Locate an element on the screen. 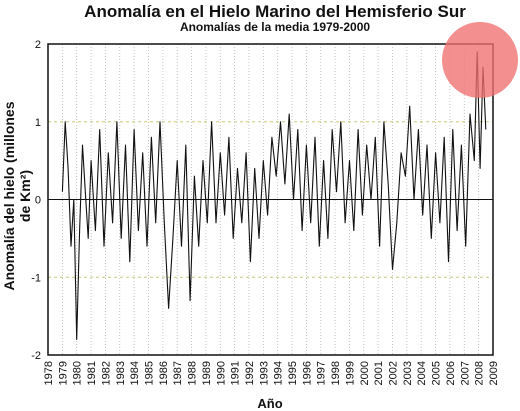 The image size is (520, 411). x-tick-label: 2006 is located at coordinates (451, 373).